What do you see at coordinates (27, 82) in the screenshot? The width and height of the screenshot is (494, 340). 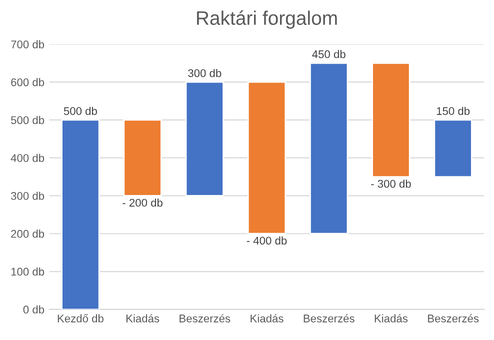 I see `y-tick-label: 600 db` at bounding box center [27, 82].